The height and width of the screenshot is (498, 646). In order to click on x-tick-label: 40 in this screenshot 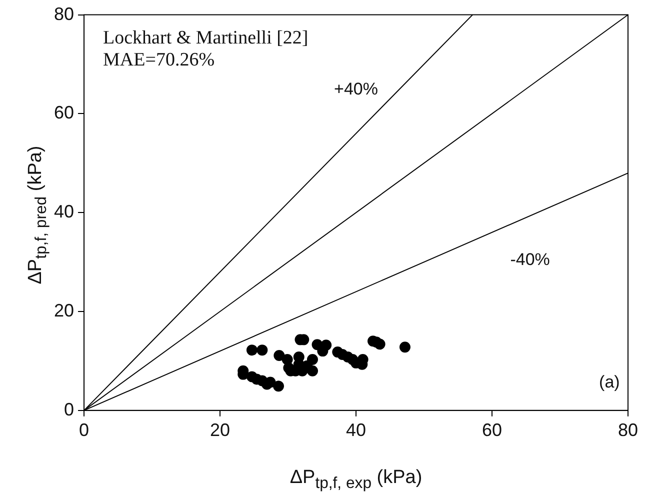, I will do `click(356, 430)`.